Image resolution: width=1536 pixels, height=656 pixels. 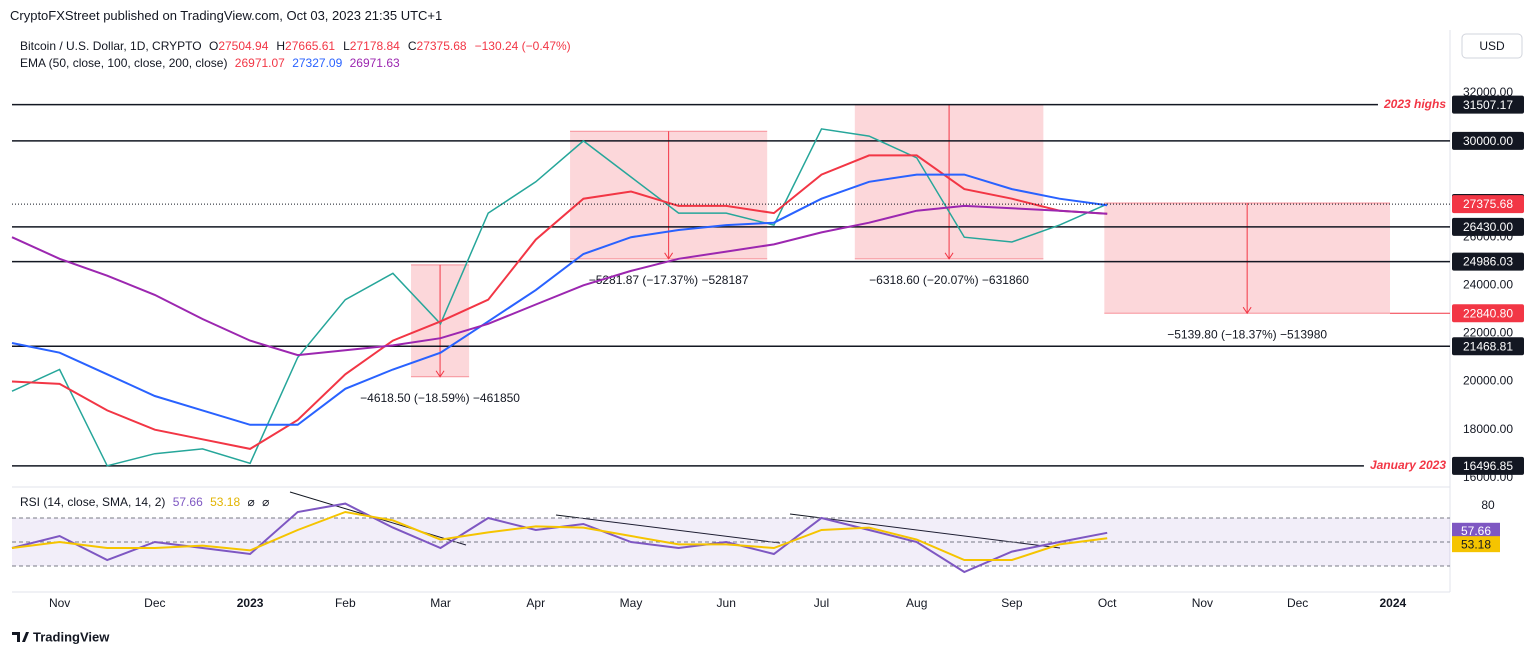 What do you see at coordinates (374, 63) in the screenshot?
I see `ema200-value: 26971.63` at bounding box center [374, 63].